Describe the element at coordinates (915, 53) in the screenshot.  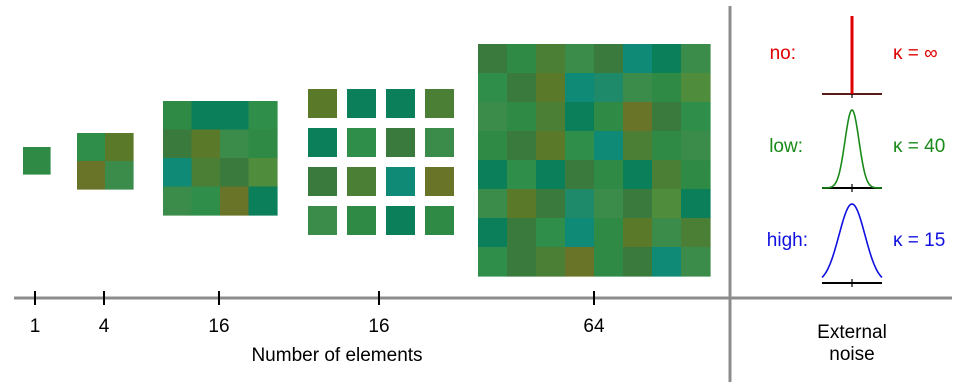
I see `kappa-no-label: κ = ∞` at that location.